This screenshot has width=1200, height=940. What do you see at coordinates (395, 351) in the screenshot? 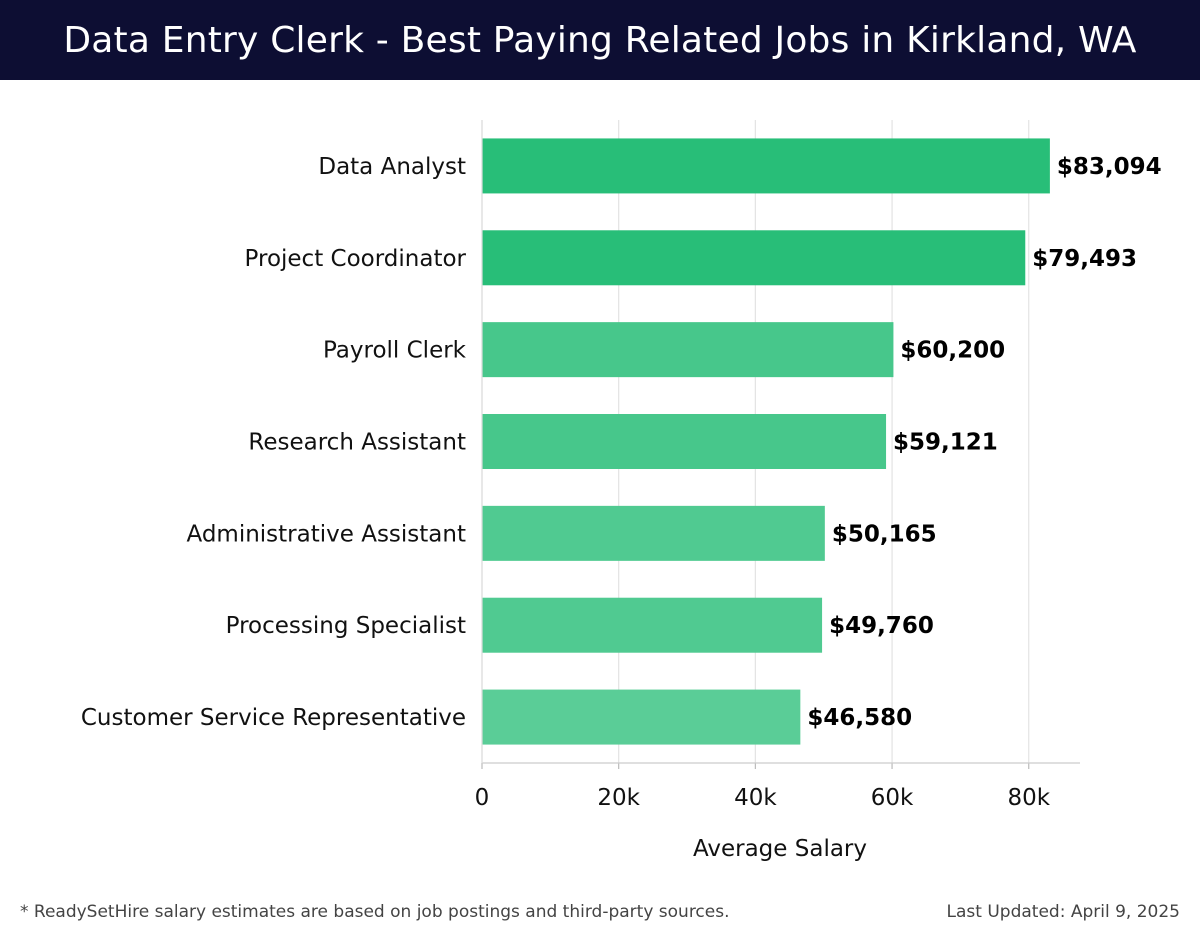
I see `category-label: Payroll Clerk` at bounding box center [395, 351].